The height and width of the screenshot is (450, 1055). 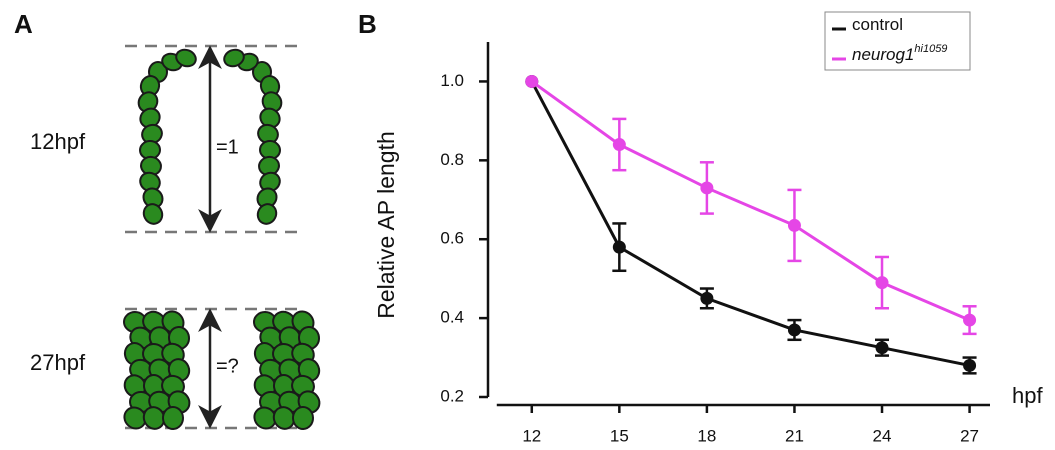 I want to click on y-tick-label: 0.8, so click(x=452, y=159).